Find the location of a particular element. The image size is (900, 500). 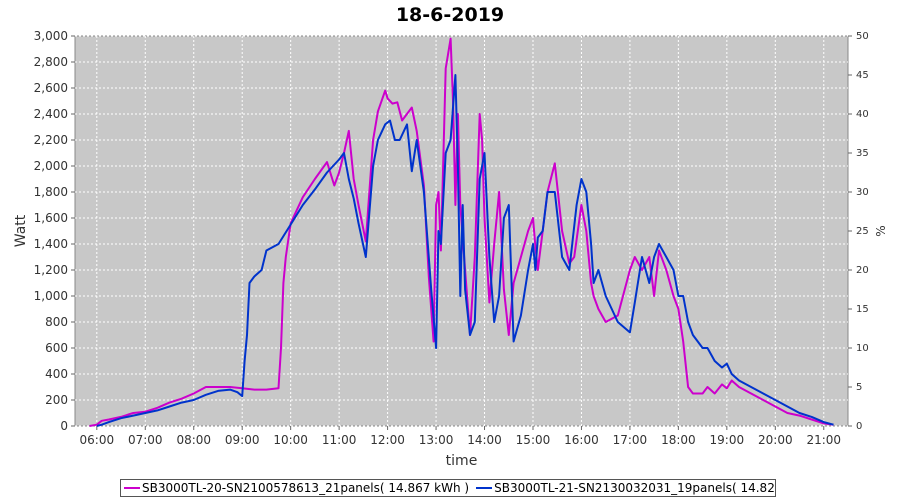

y-tick-label: 1,800 is located at coordinates (51, 192).